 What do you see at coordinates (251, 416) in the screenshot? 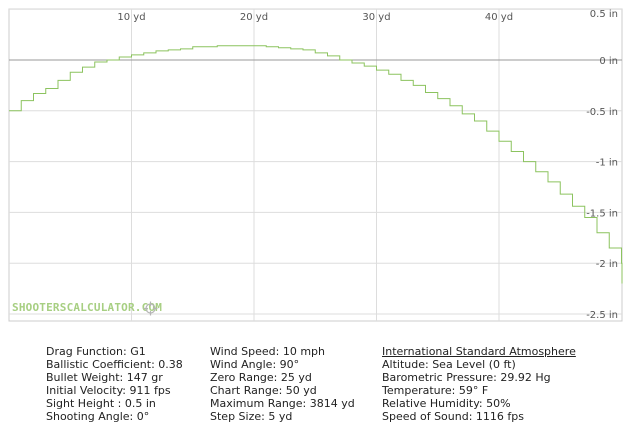
I see `info-step-size: Step Size: 5 yd` at bounding box center [251, 416].